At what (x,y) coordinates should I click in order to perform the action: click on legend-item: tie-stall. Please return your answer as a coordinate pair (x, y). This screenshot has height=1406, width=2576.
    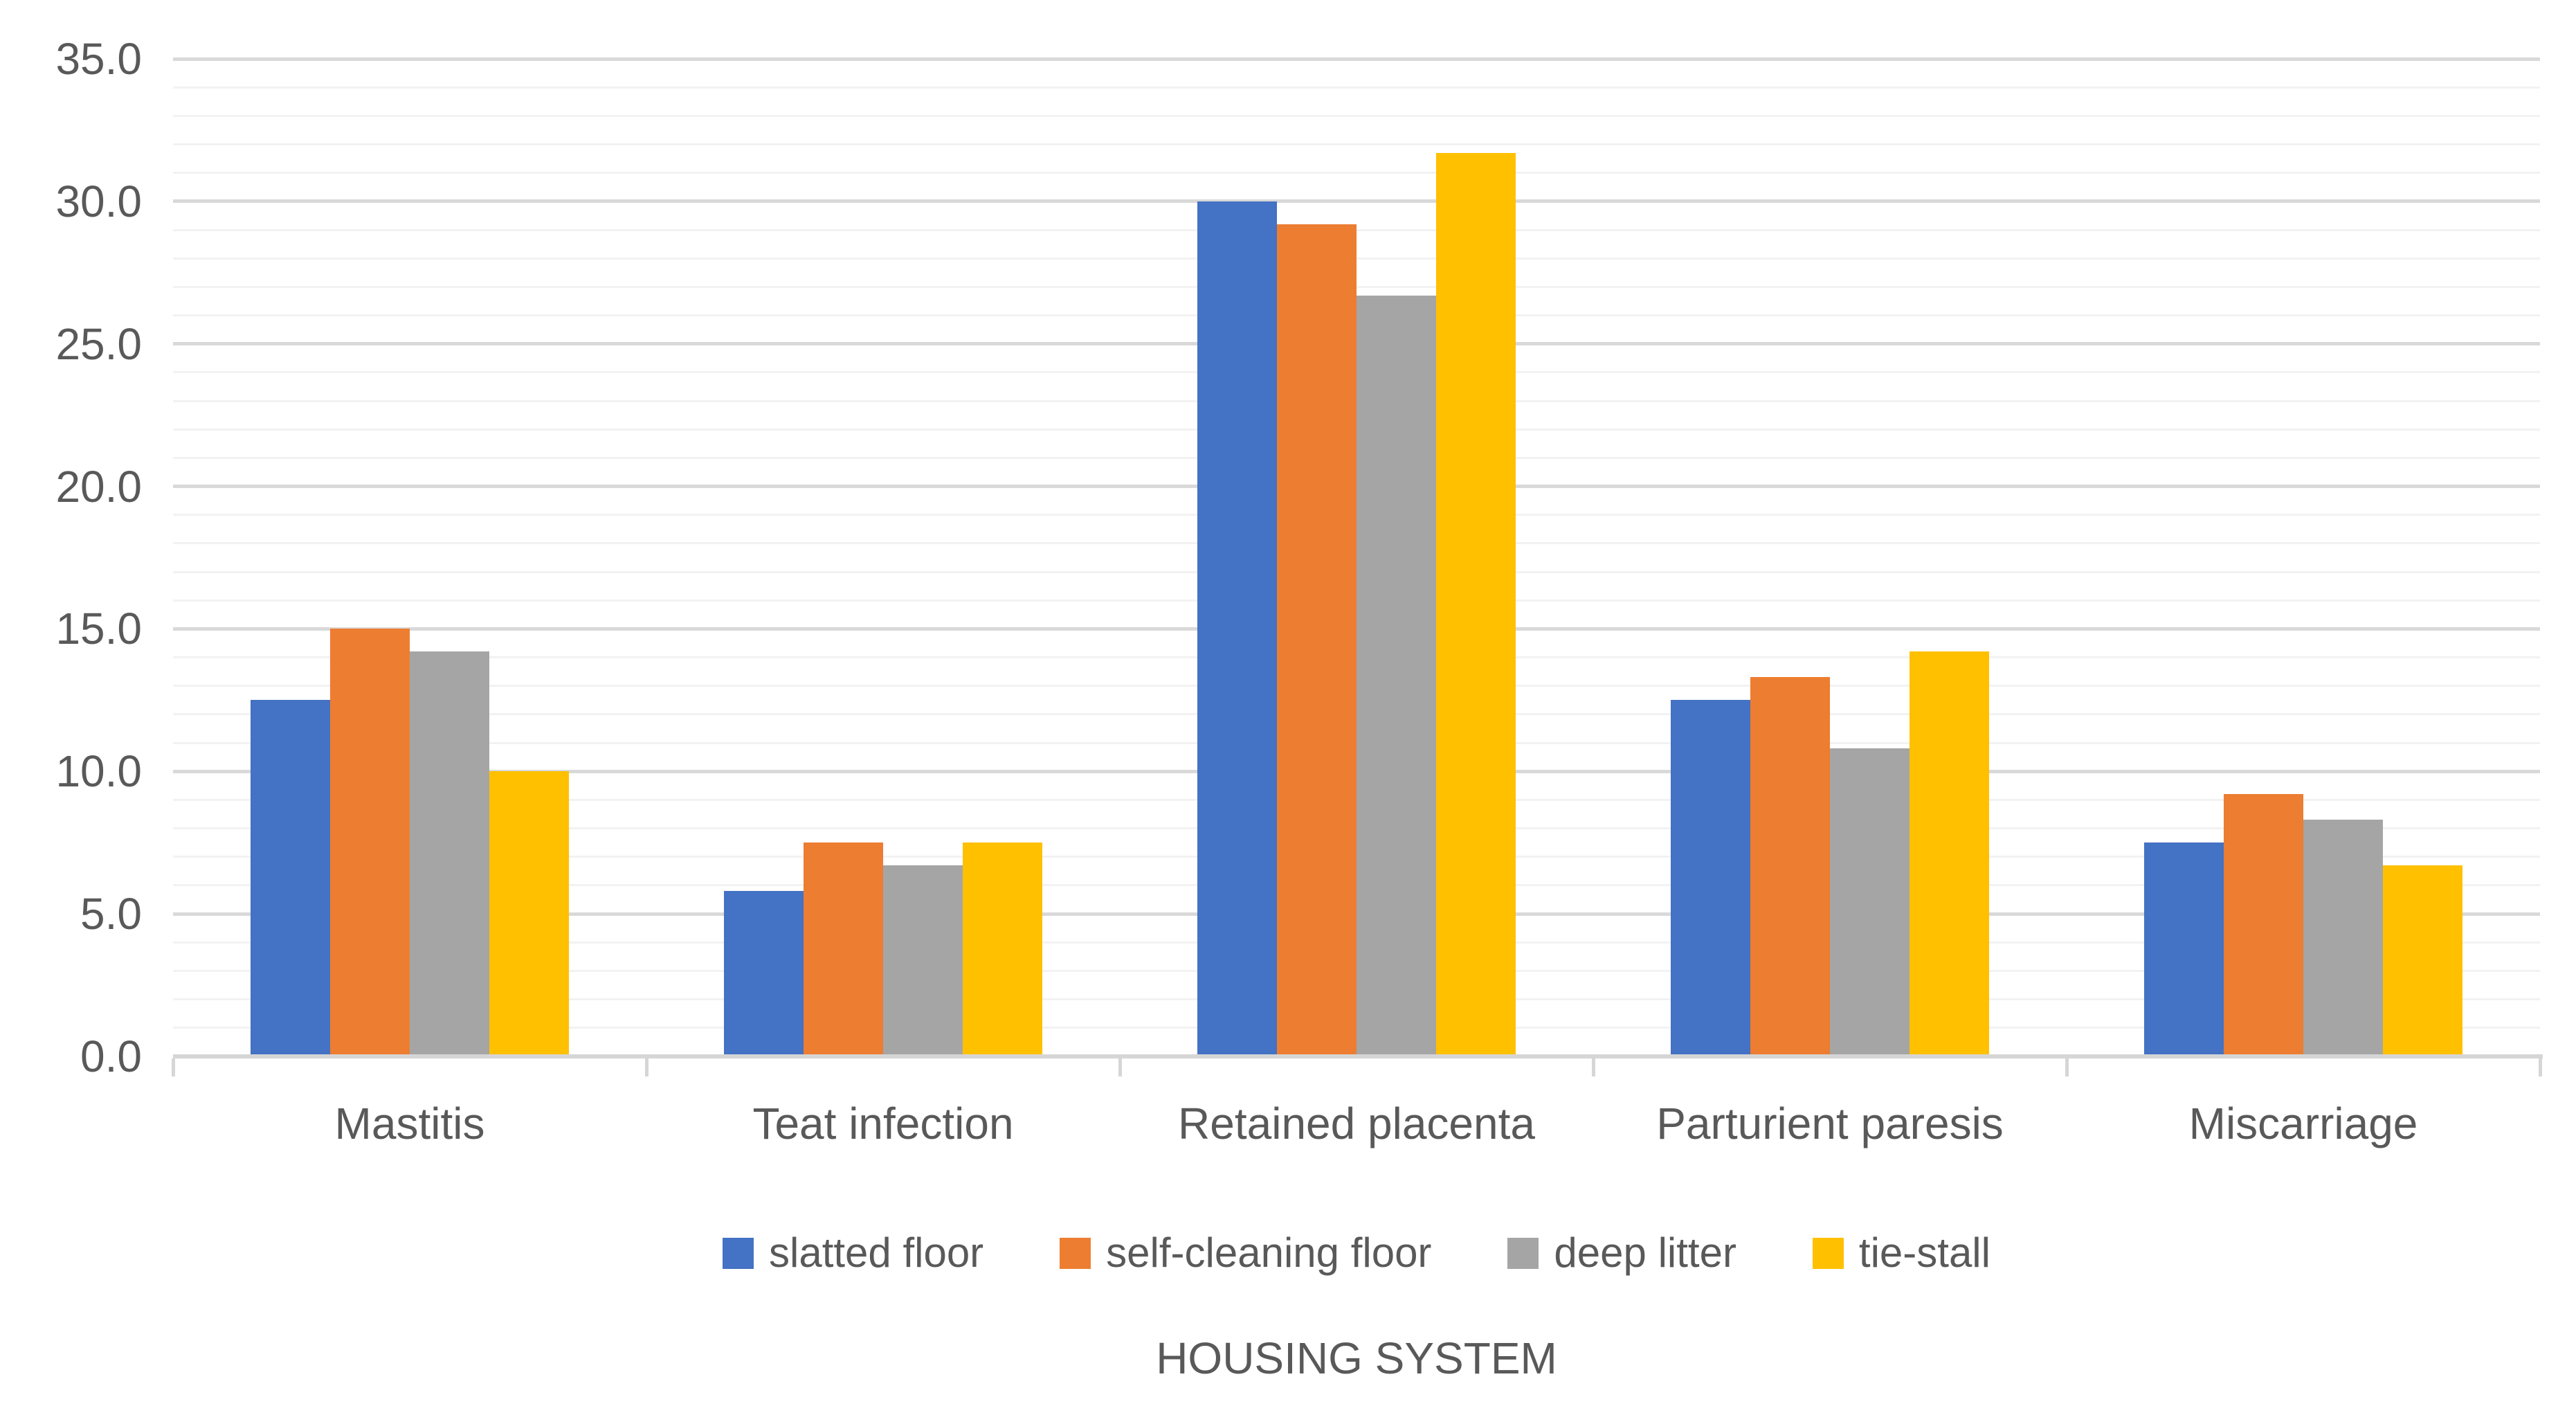
    Looking at the image, I should click on (1901, 1253).